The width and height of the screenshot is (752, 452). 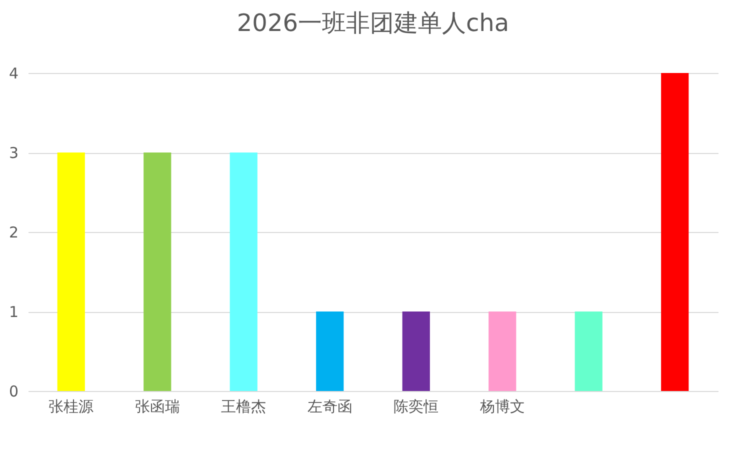 I want to click on y-tick-label: 2, so click(x=13, y=233).